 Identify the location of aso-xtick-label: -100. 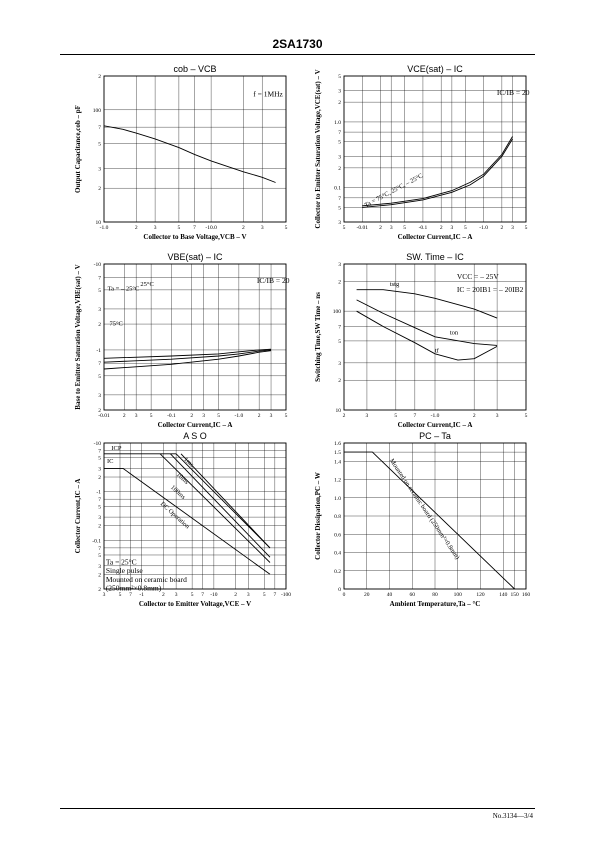
(286, 595).